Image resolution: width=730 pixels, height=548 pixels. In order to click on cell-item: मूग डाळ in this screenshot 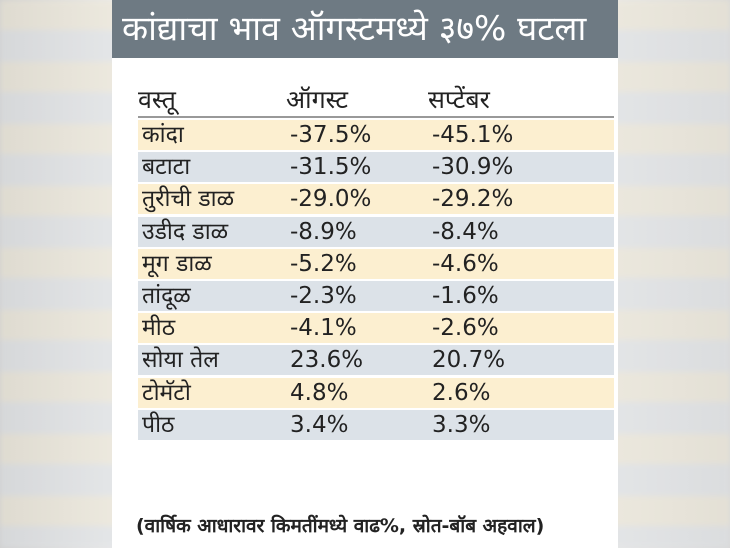, I will do `click(177, 263)`.